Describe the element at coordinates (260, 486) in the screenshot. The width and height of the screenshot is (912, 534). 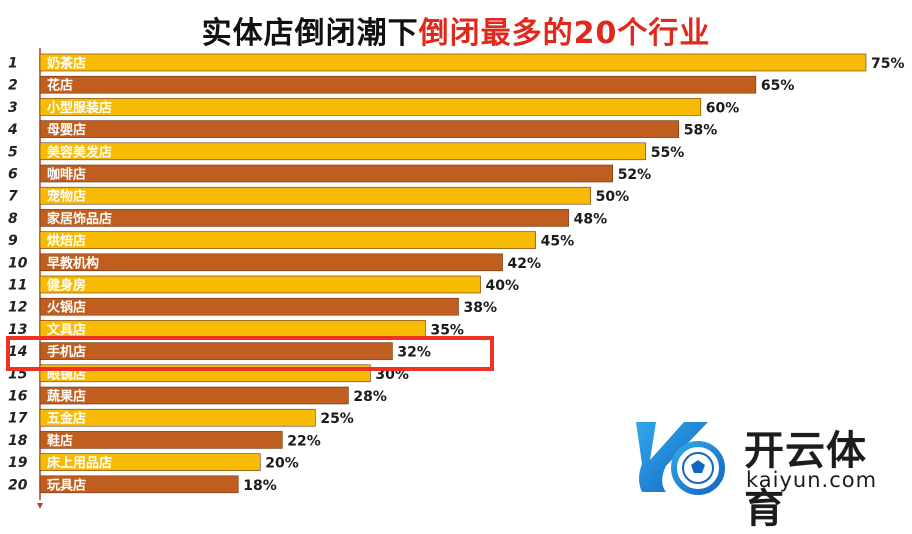
I see `value-label: 18%` at that location.